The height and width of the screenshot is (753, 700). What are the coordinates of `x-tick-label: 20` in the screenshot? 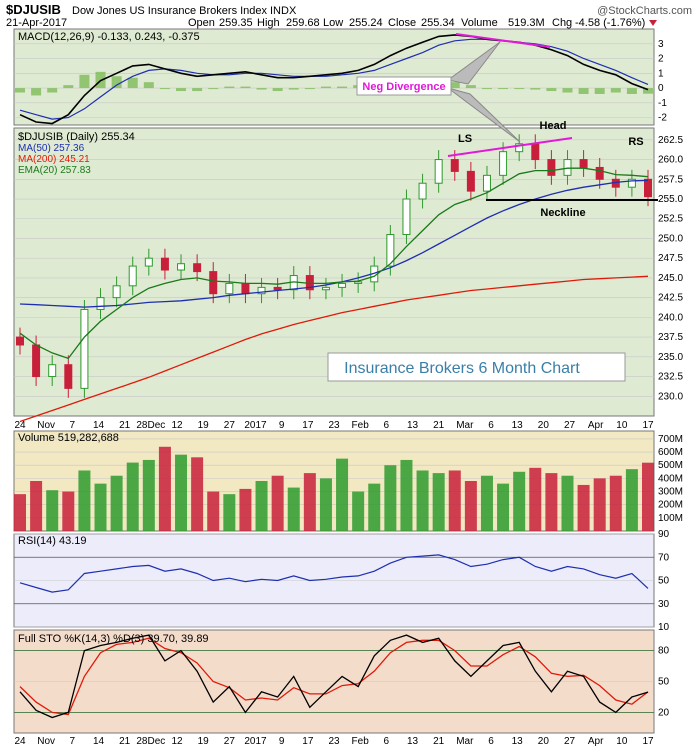 It's located at (544, 741).